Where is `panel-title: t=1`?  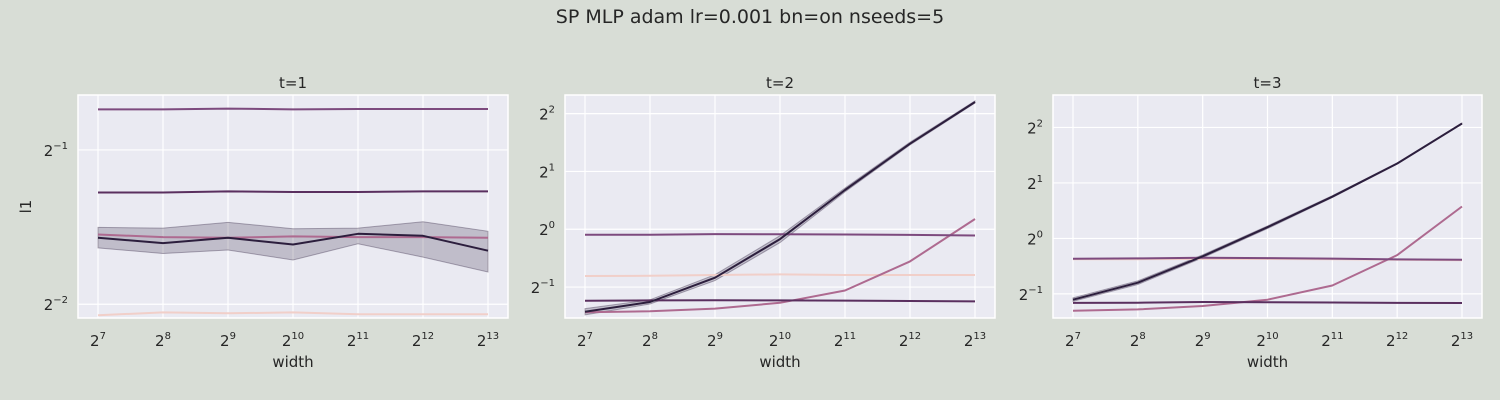
panel-title: t=1 is located at coordinates (293, 83).